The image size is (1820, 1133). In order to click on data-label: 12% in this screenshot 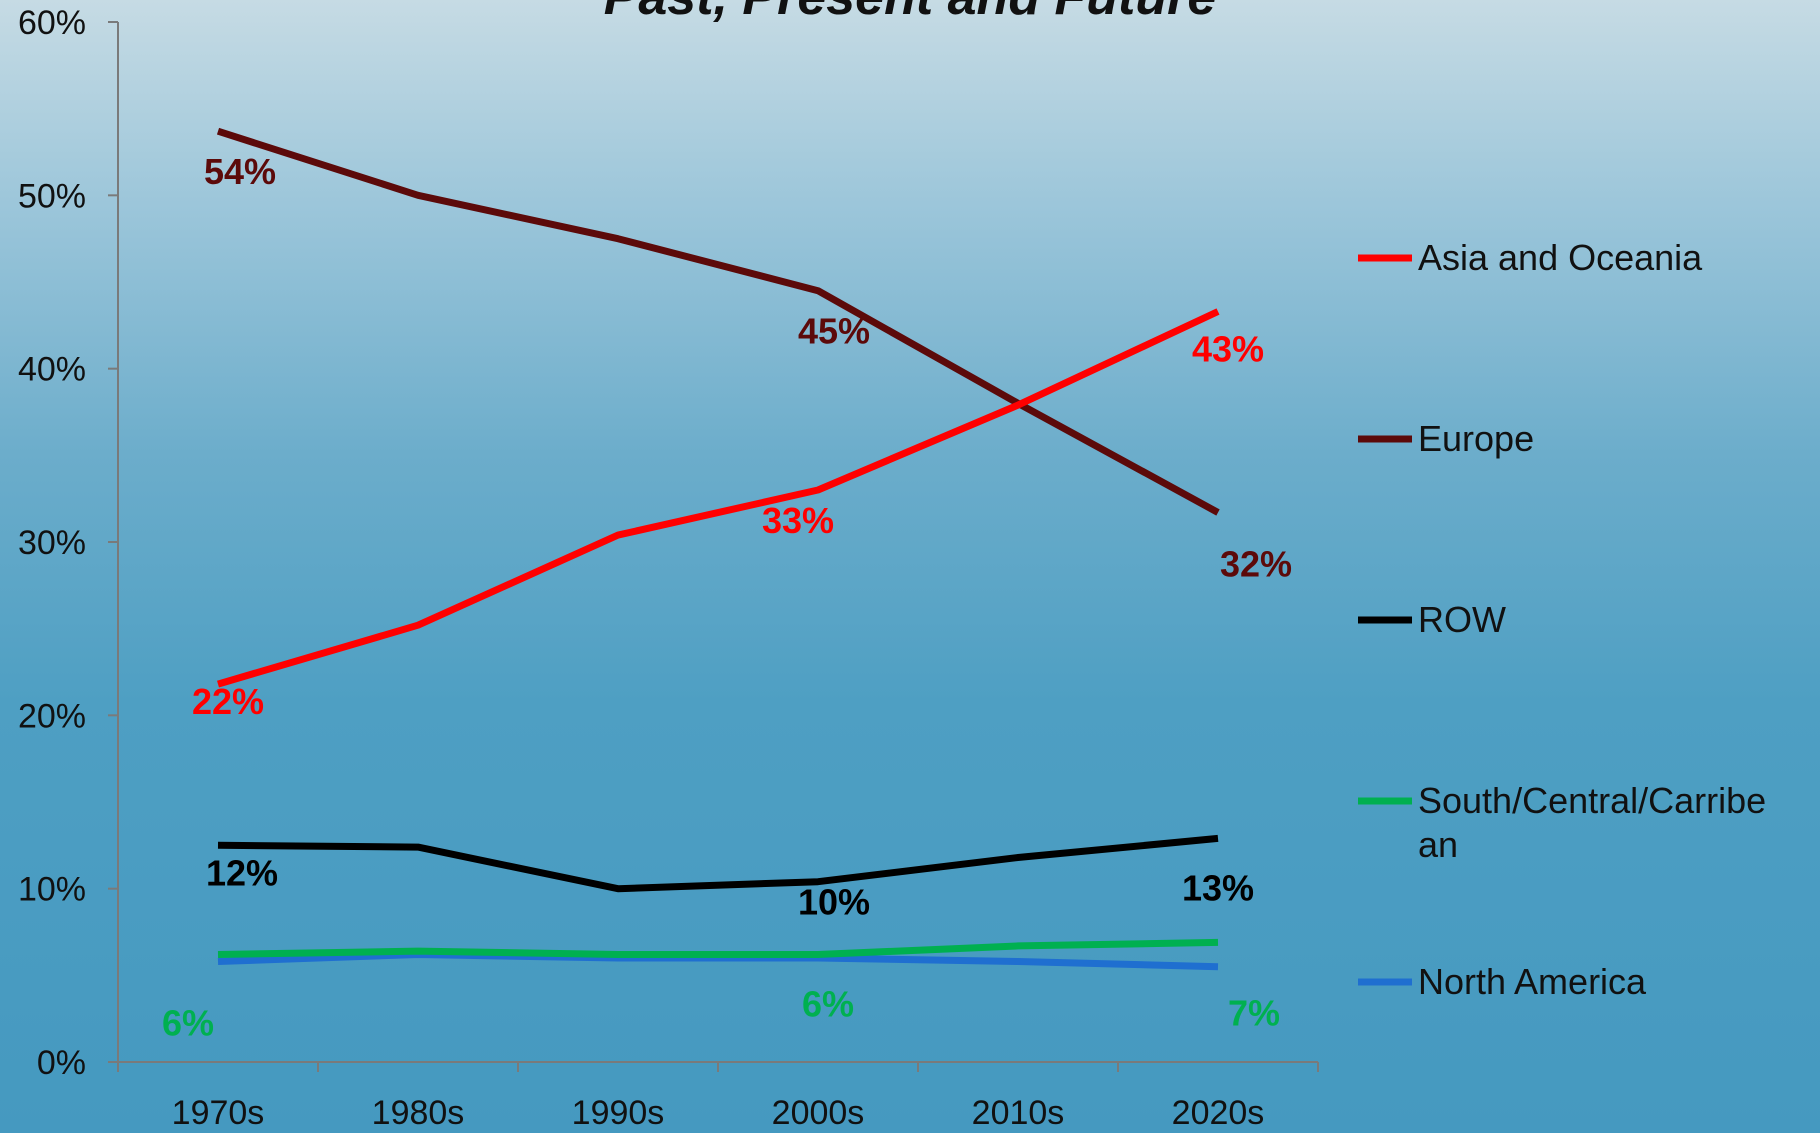, I will do `click(242, 872)`.